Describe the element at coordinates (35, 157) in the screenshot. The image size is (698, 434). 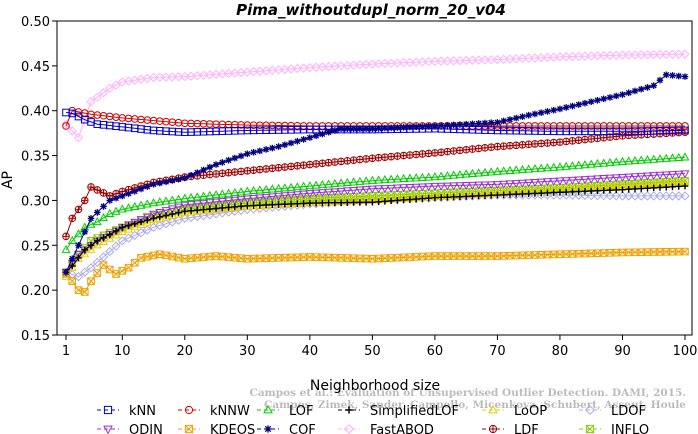
I see `y-tick-label: 0.35` at that location.